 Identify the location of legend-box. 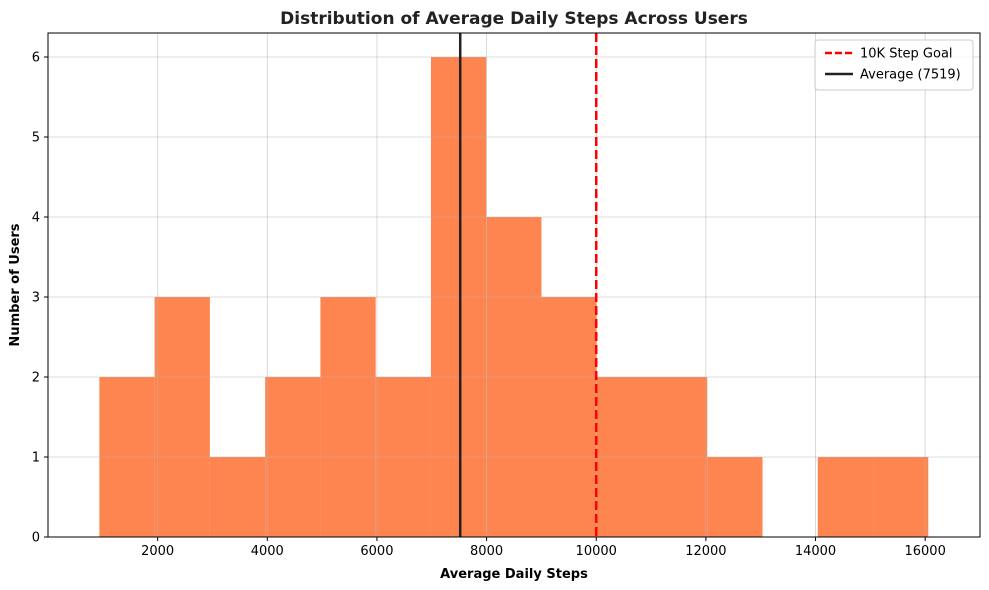
(894, 65).